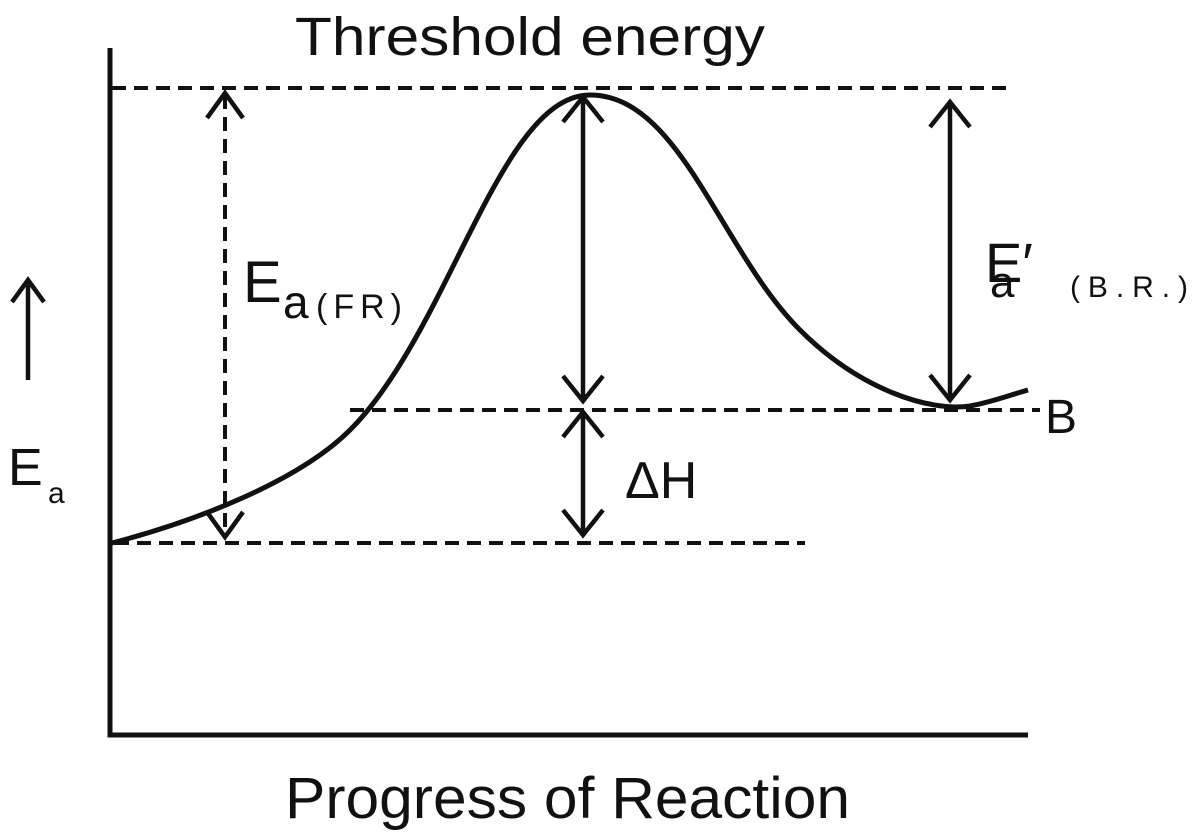 This screenshot has width=1200, height=833. I want to click on forward-label-sub: a, so click(296, 302).